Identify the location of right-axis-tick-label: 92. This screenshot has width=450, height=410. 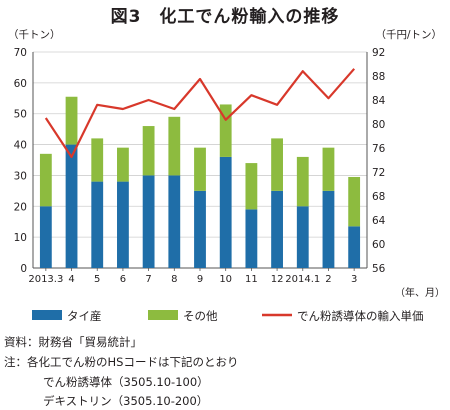
(378, 53).